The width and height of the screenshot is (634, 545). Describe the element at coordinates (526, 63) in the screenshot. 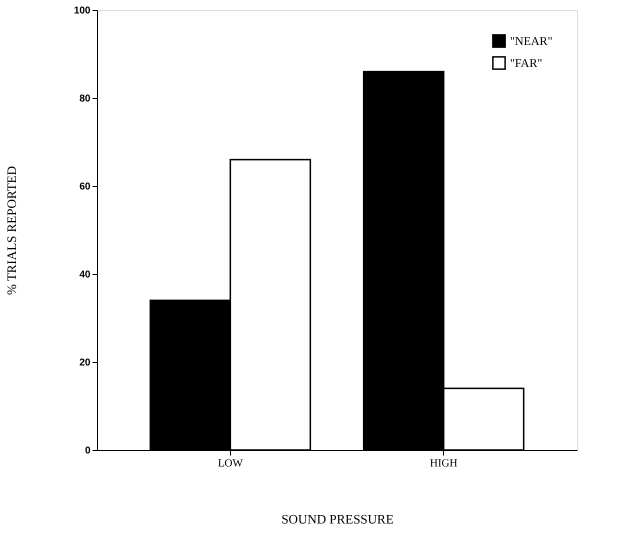

I see `legend-label: "FAR"` at that location.